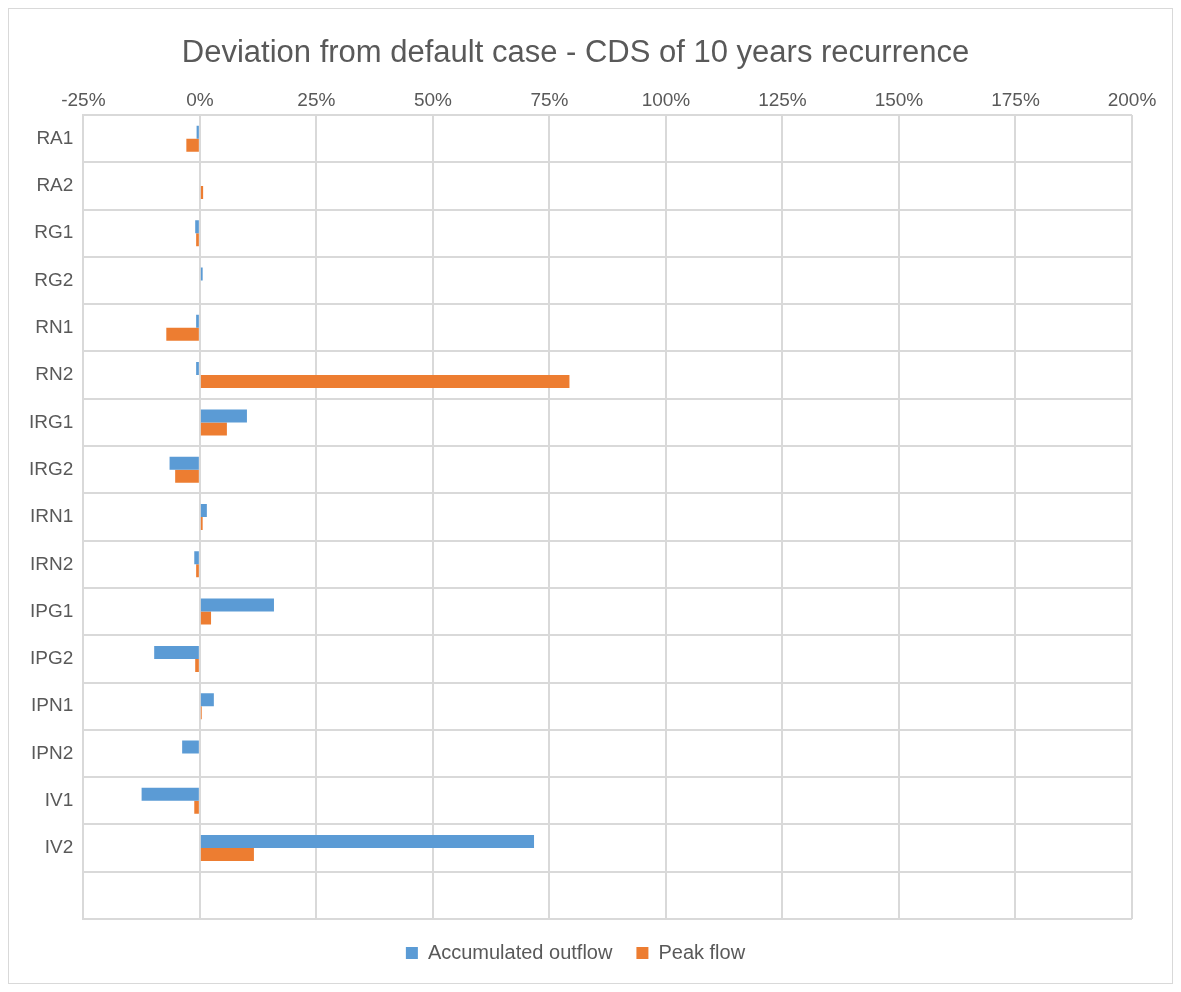 This screenshot has width=1181, height=992. Describe the element at coordinates (54, 374) in the screenshot. I see `y-tick-label: RN2` at that location.